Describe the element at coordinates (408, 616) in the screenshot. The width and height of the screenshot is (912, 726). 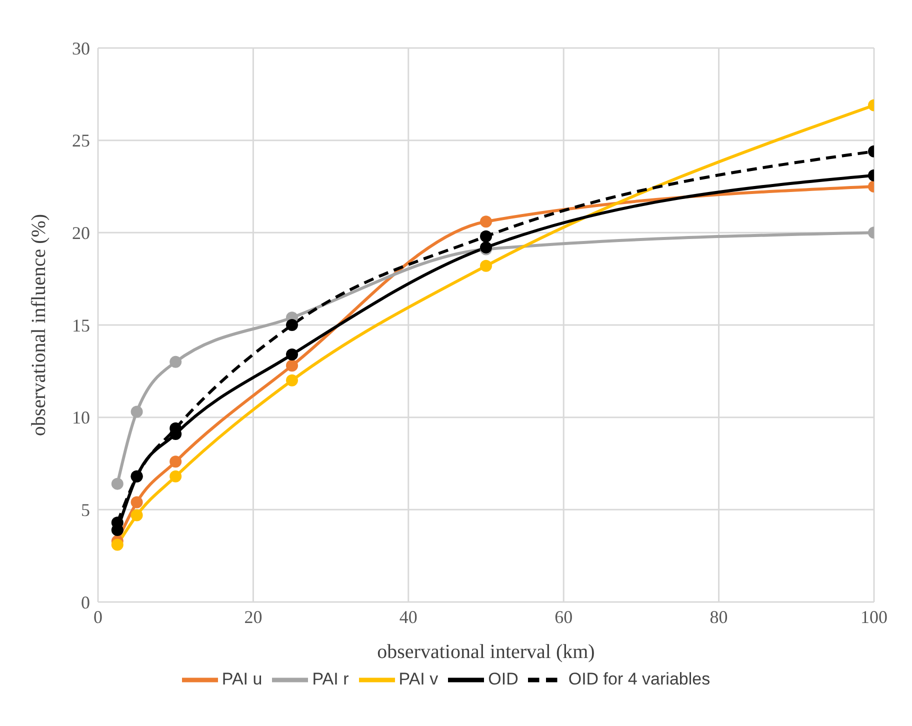
I see `x-tick-label: 40` at that location.